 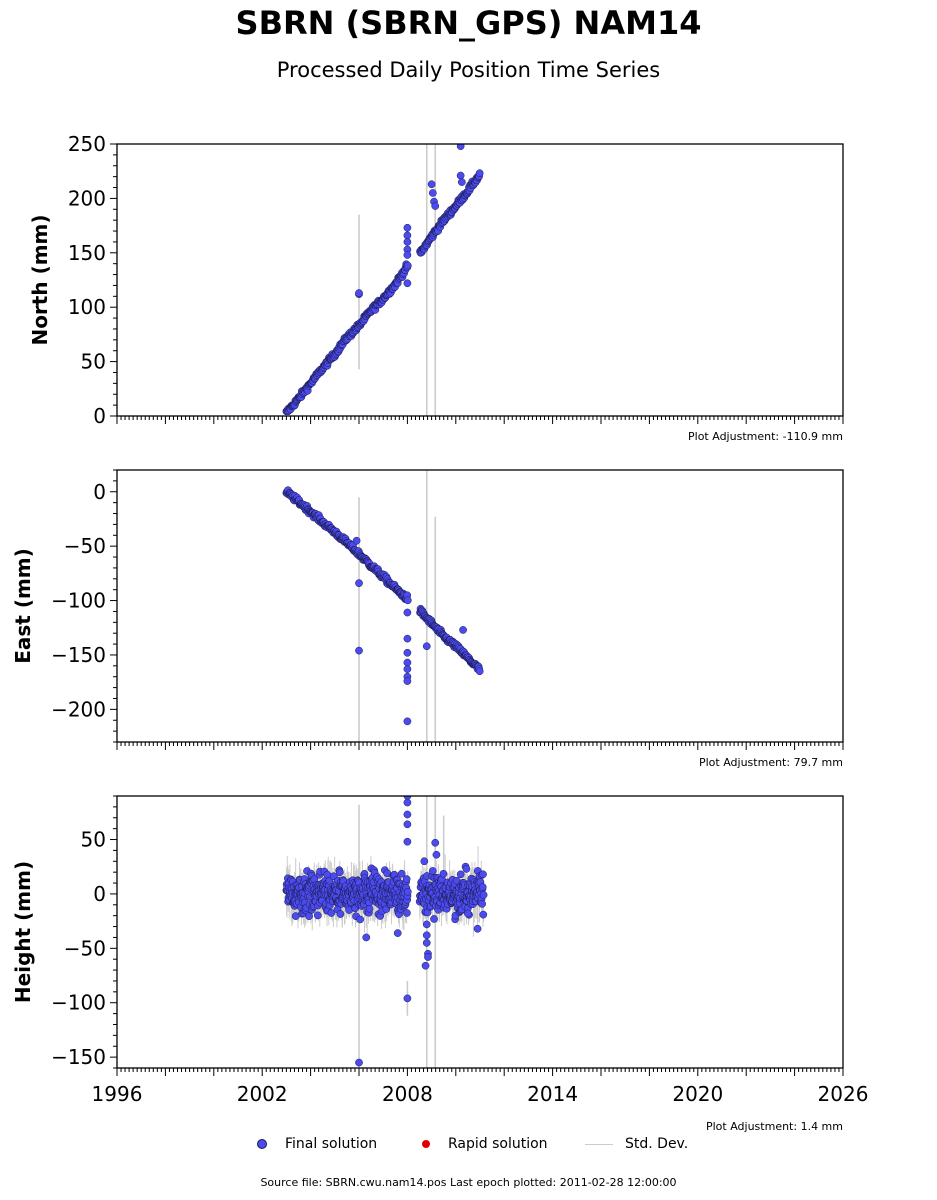 I want to click on x-tick-label: 1996, so click(x=117, y=1094).